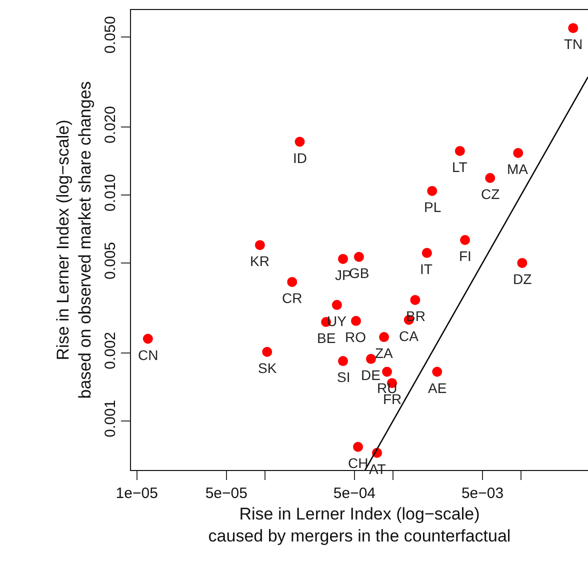 The width and height of the screenshot is (588, 569). Describe the element at coordinates (370, 375) in the screenshot. I see `annotation: DE` at that location.